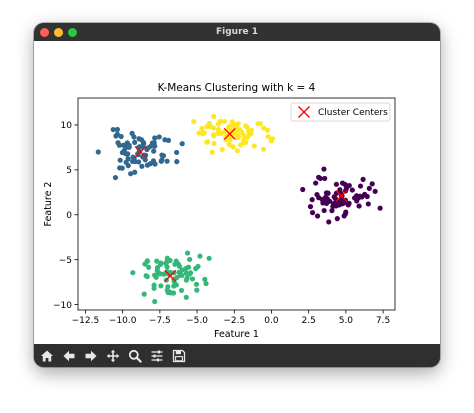 This screenshot has width=474, height=413. What do you see at coordinates (383, 321) in the screenshot?
I see `x-tick-label: 7.5` at bounding box center [383, 321].